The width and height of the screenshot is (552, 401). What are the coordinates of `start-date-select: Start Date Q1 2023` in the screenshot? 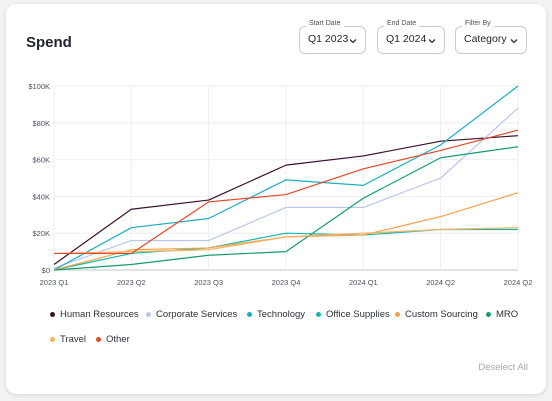 It's located at (332, 37).